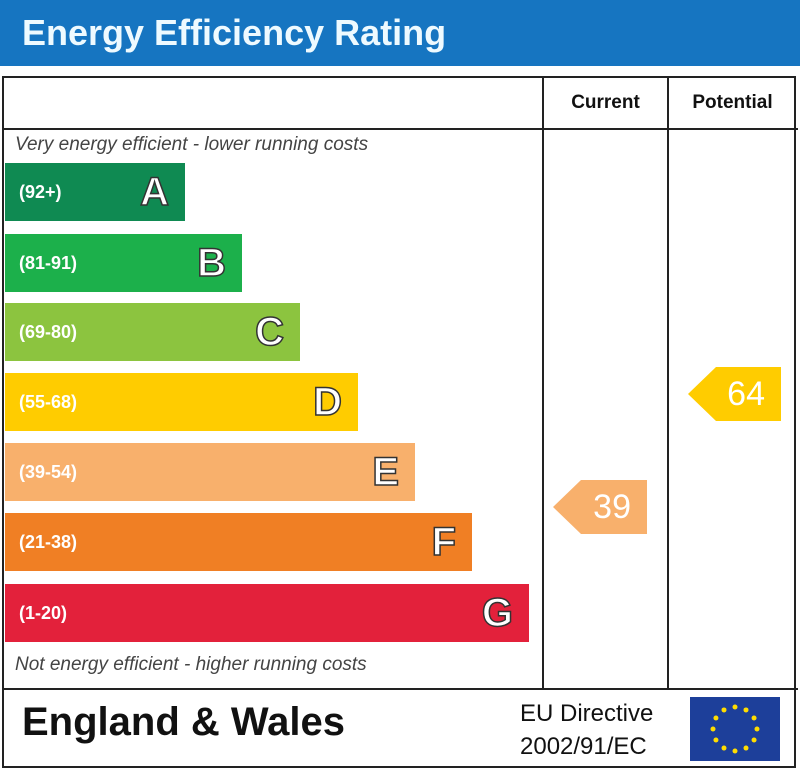  I want to click on band-range: (81-91), so click(48, 263).